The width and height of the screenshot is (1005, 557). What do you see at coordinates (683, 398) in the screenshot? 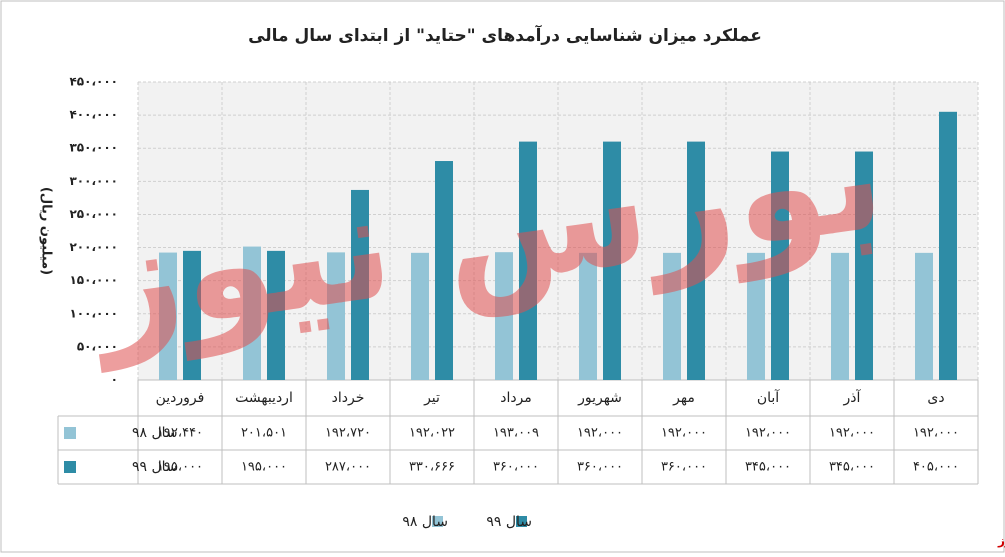
I see `x-tick-label: مهر` at bounding box center [683, 398].